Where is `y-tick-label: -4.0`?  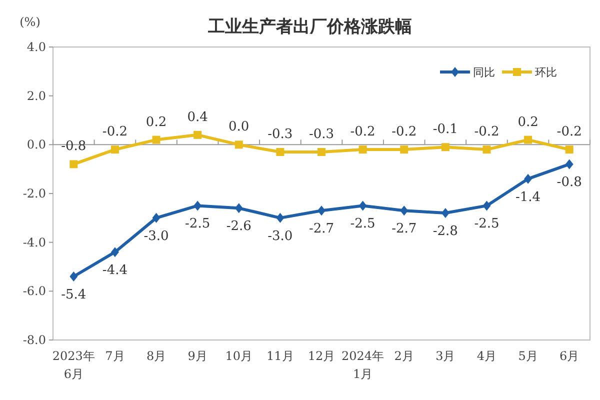
y-tick-label: -4.0 is located at coordinates (34, 242).